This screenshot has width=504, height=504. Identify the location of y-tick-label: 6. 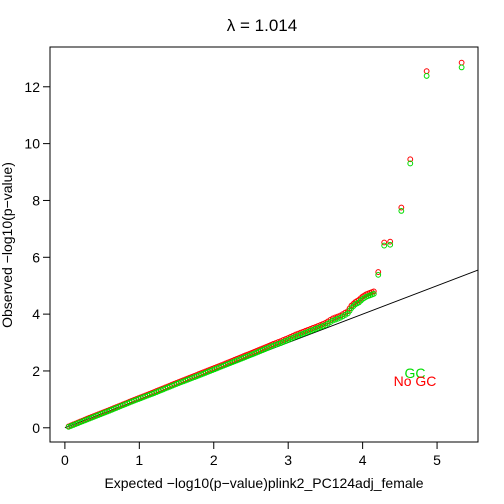
(36, 257).